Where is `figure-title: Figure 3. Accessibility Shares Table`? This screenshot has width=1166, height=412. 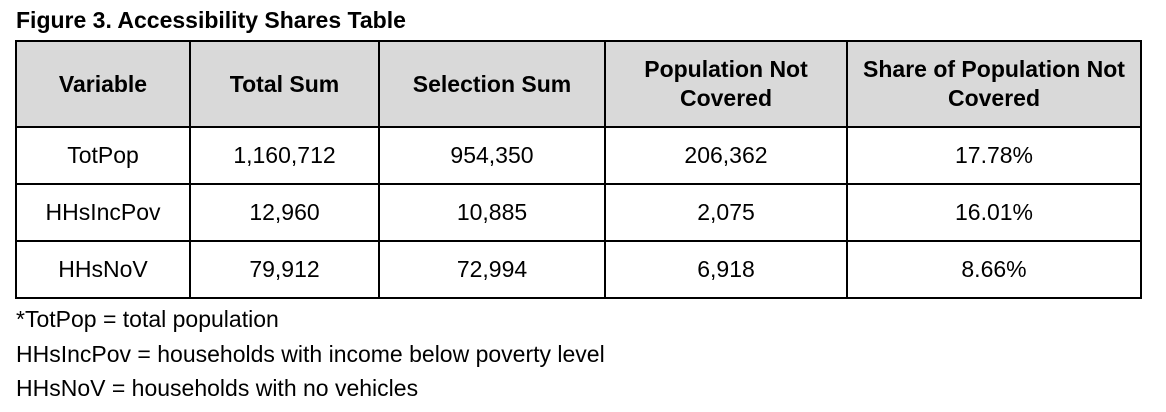 figure-title: Figure 3. Accessibility Shares Table is located at coordinates (211, 20).